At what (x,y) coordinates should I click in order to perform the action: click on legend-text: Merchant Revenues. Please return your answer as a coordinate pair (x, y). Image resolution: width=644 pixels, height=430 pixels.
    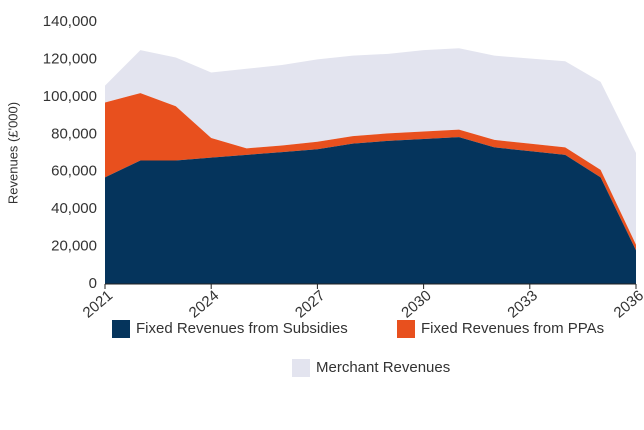
    Looking at the image, I should click on (383, 367).